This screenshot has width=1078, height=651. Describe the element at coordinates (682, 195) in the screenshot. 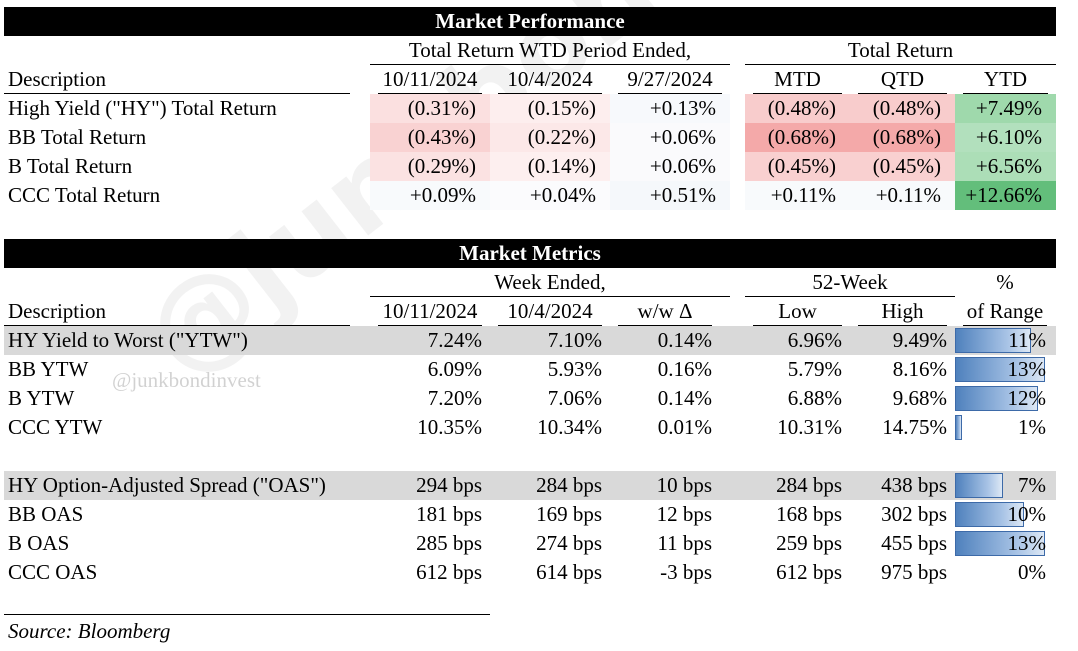

I see `performance-value: +0.51%` at that location.